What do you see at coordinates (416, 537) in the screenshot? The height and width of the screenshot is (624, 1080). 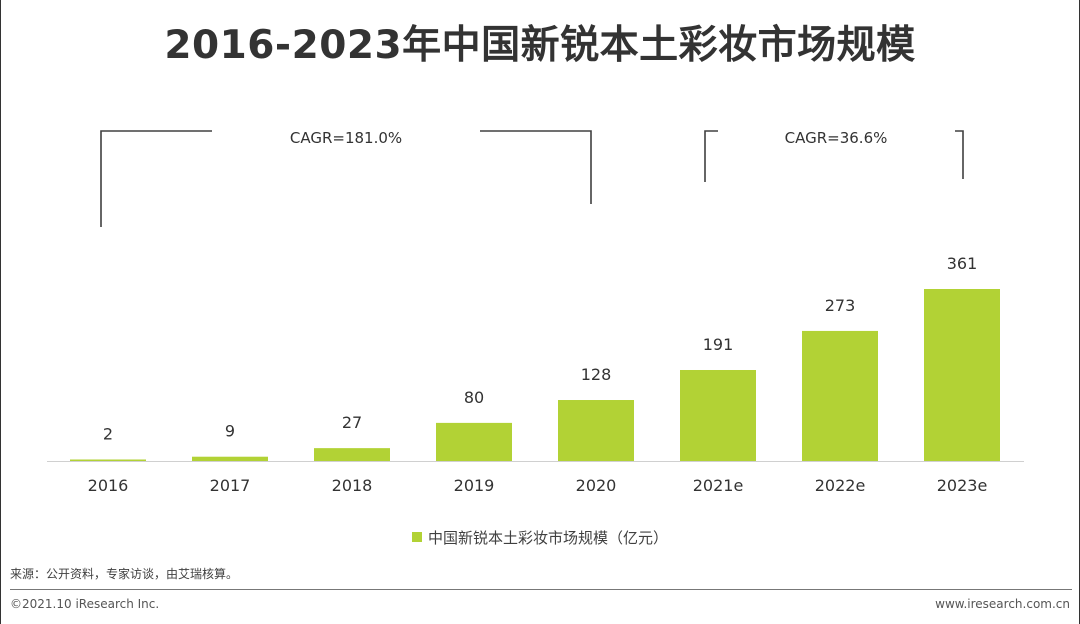 I see `legend-swatch` at bounding box center [416, 537].